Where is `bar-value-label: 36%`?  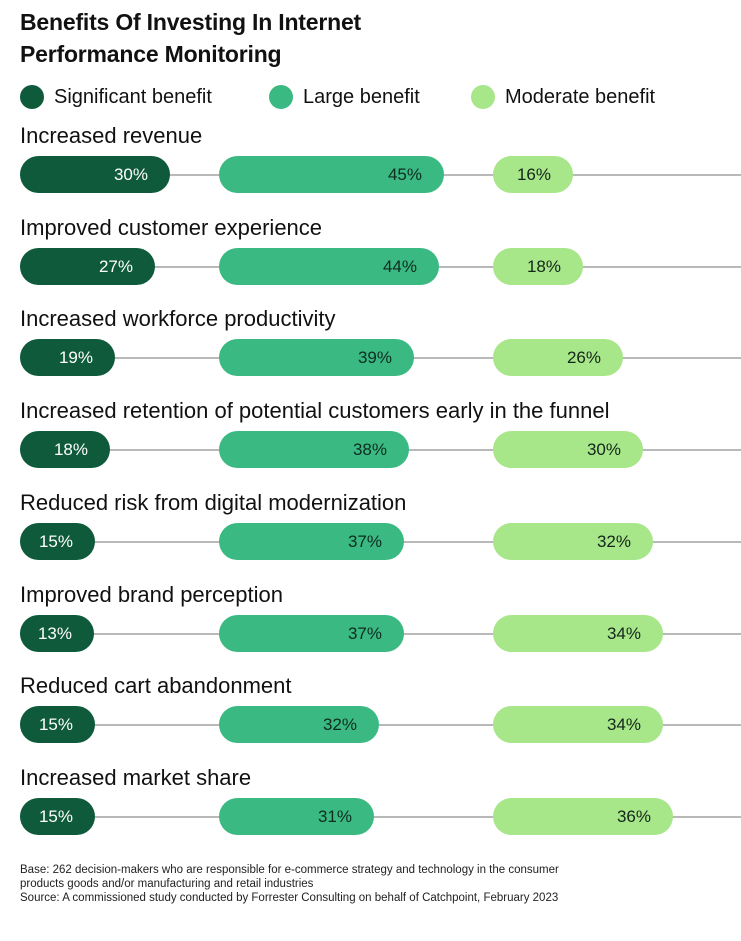
bar-value-label: 36% is located at coordinates (633, 816).